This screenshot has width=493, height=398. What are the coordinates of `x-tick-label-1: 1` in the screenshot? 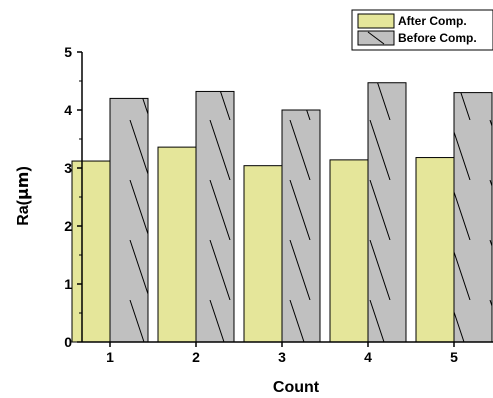 It's located at (110, 357).